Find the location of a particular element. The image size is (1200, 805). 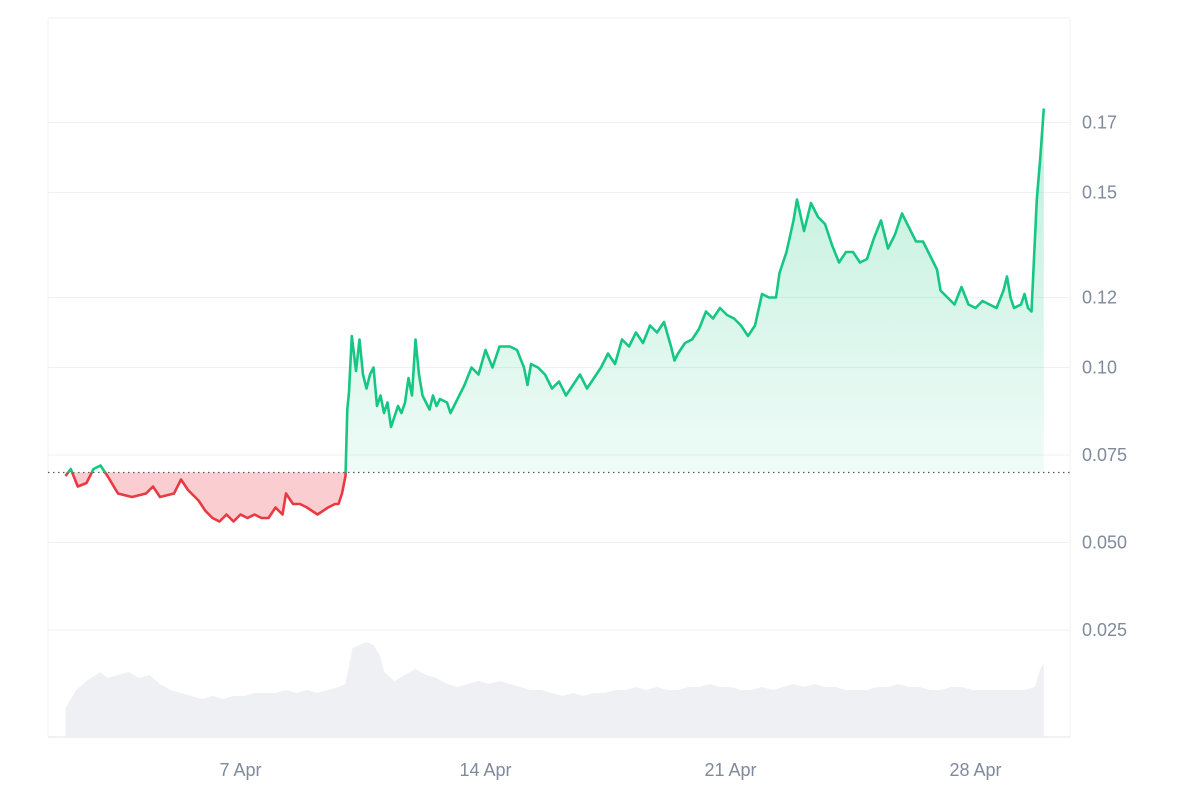

y-tick-label: 0.15 is located at coordinates (1099, 193).